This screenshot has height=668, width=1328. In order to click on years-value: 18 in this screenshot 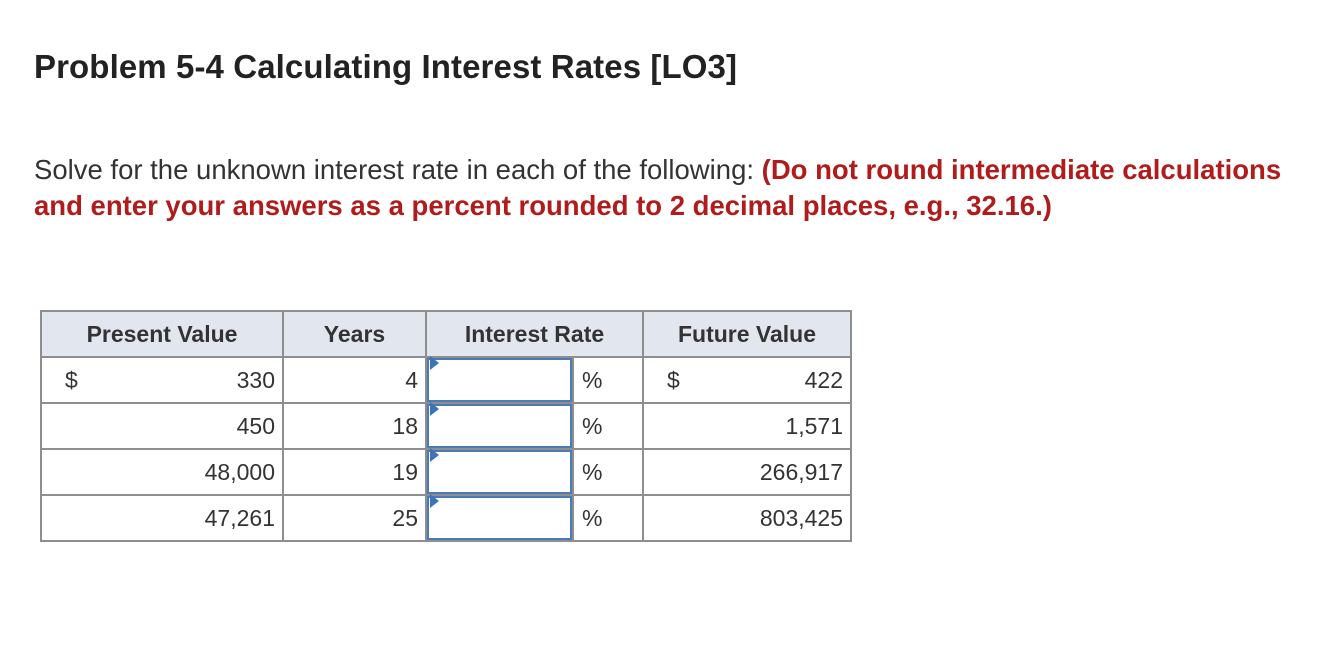, I will do `click(405, 425)`.